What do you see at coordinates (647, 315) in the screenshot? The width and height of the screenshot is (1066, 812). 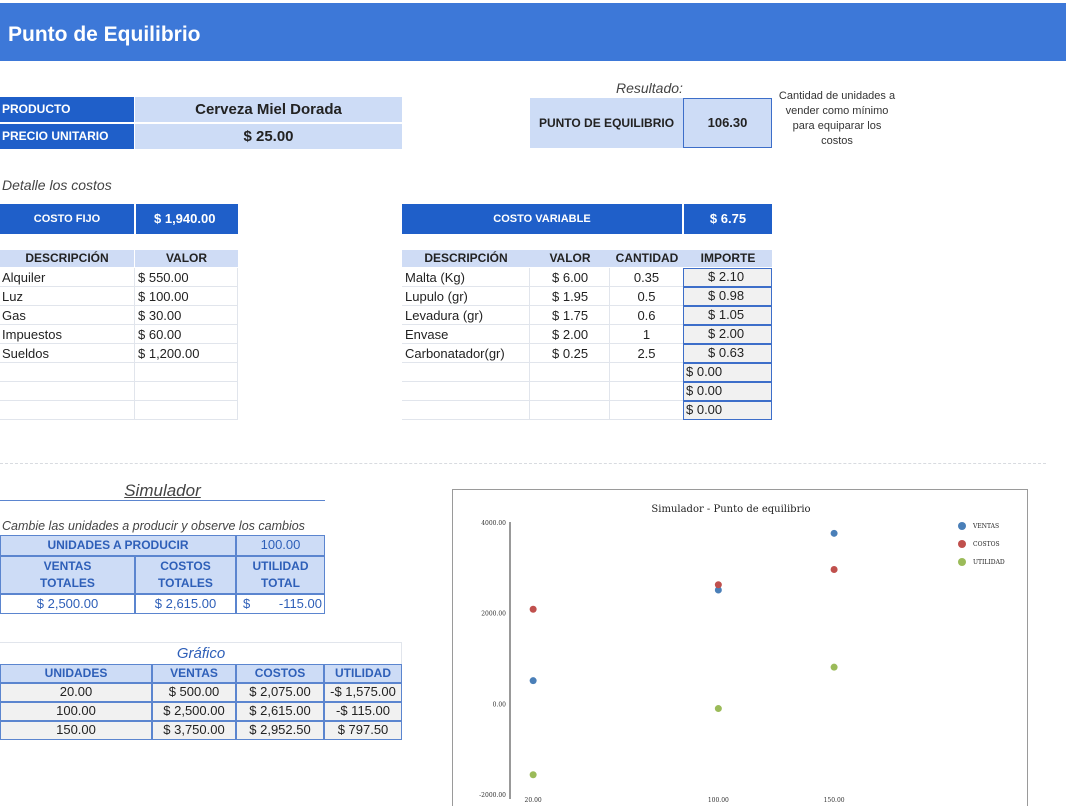 I see `var-cantidad-cell: 0.6` at bounding box center [647, 315].